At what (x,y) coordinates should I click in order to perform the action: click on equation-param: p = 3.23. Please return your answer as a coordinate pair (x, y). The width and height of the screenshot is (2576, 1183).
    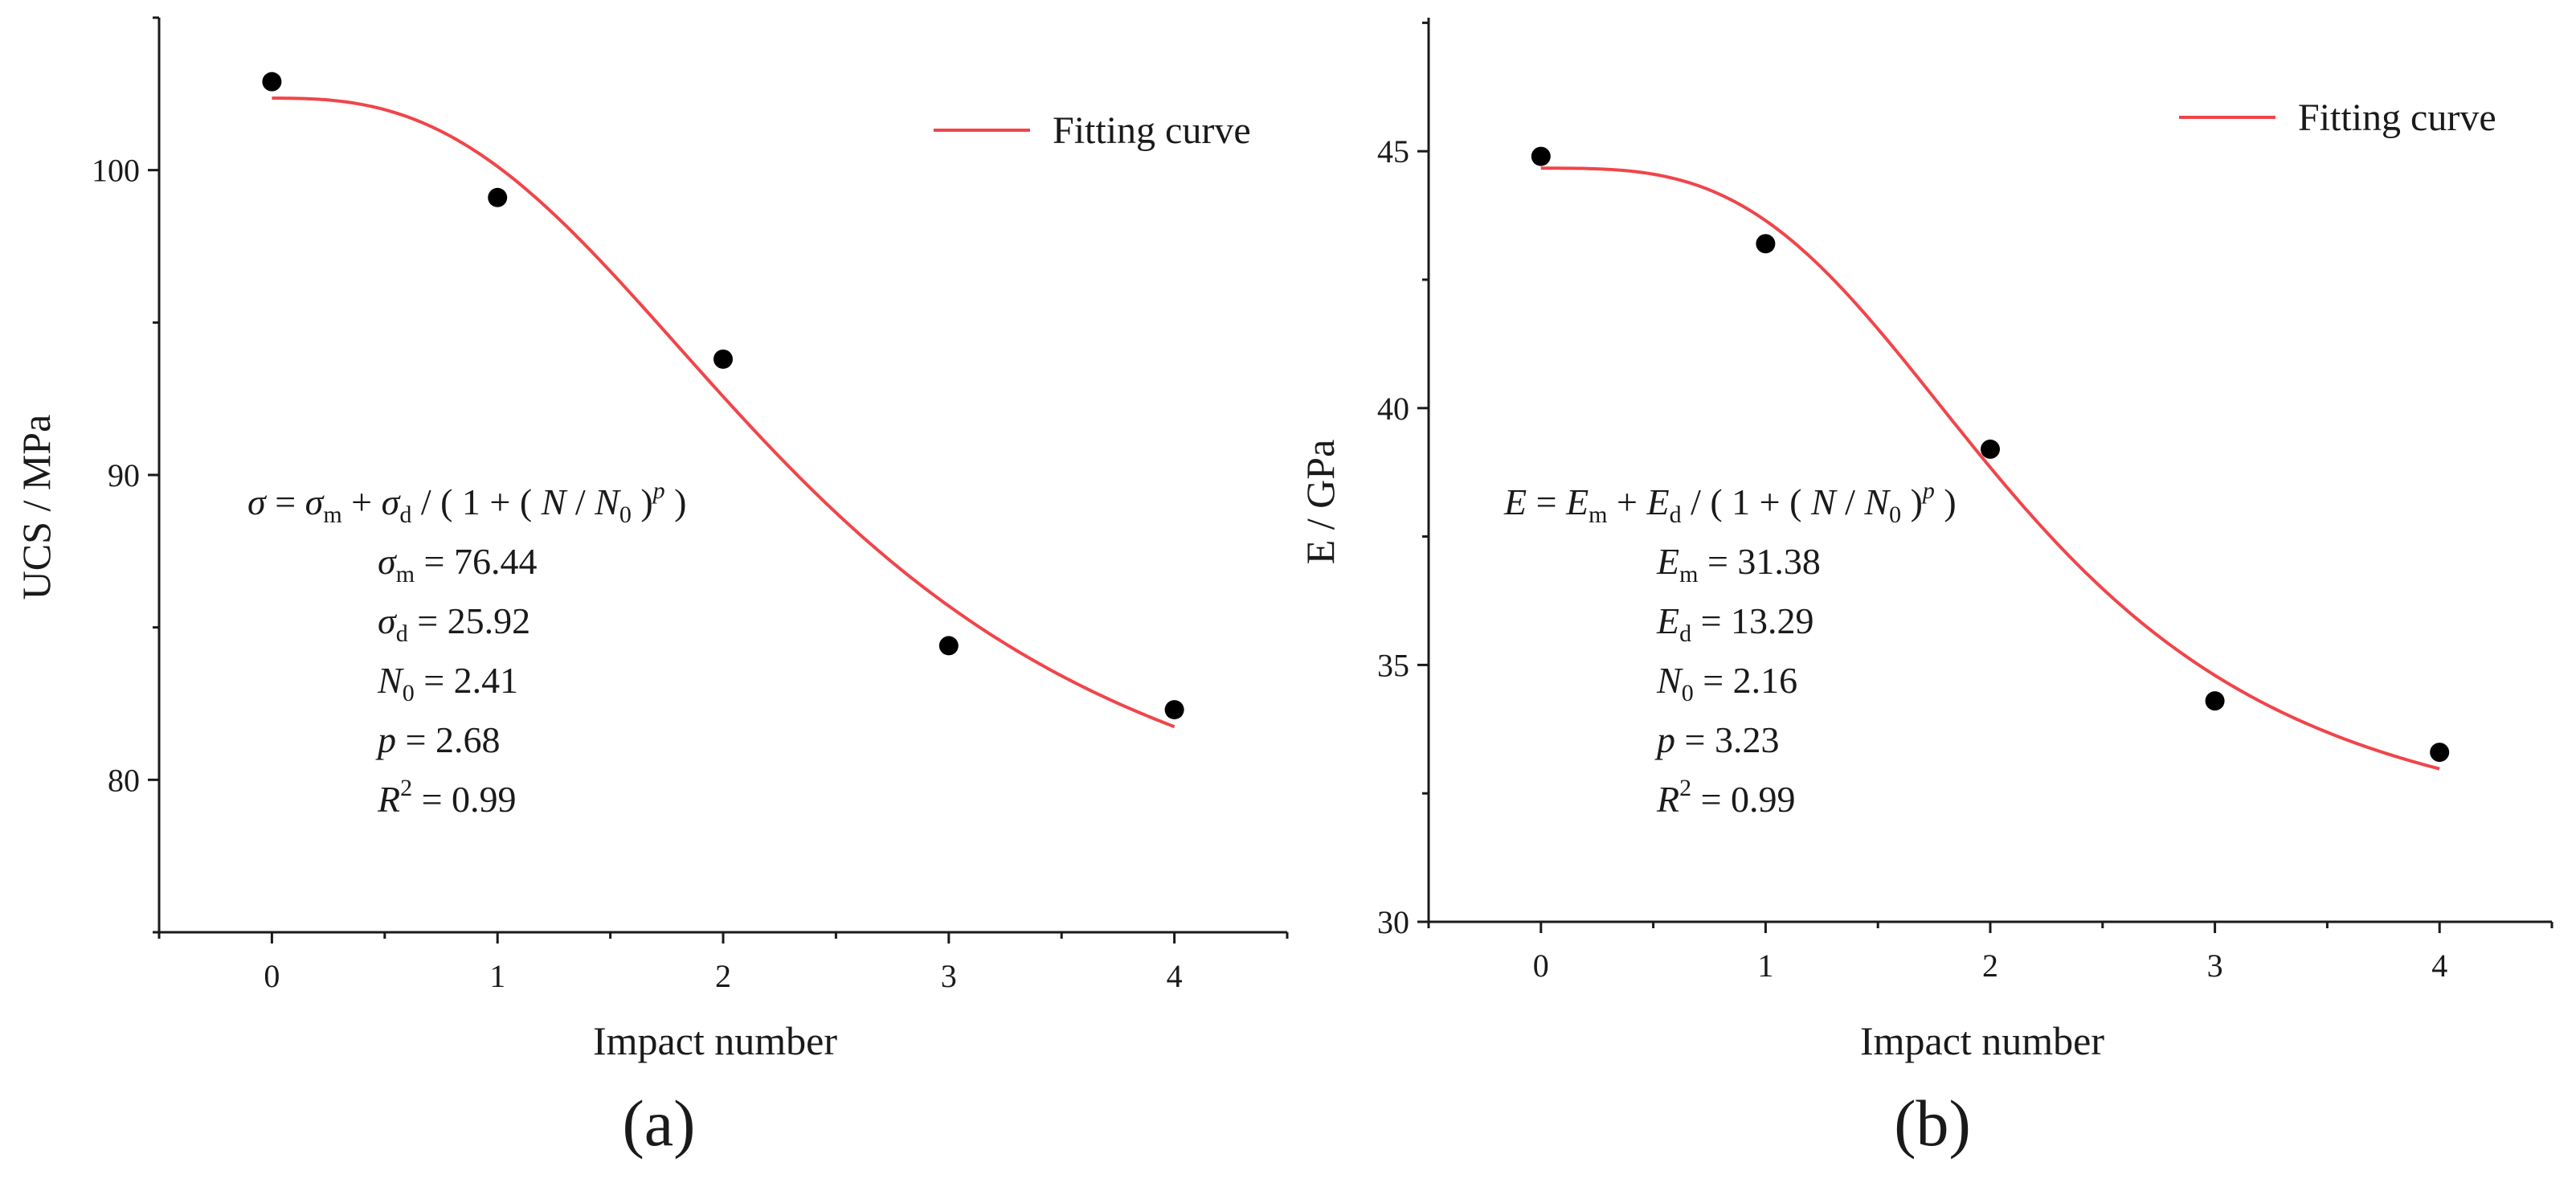
    Looking at the image, I should click on (1716, 739).